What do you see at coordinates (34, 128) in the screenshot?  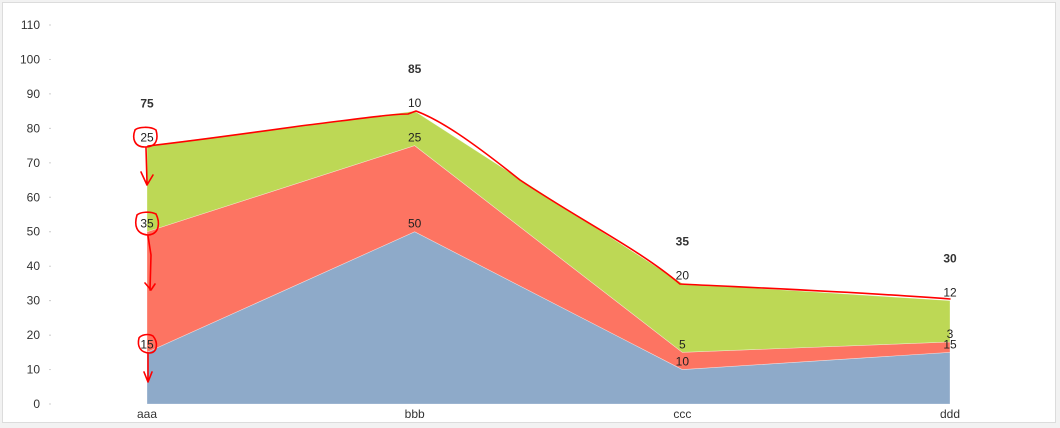 I see `y-tick-label: 80` at bounding box center [34, 128].